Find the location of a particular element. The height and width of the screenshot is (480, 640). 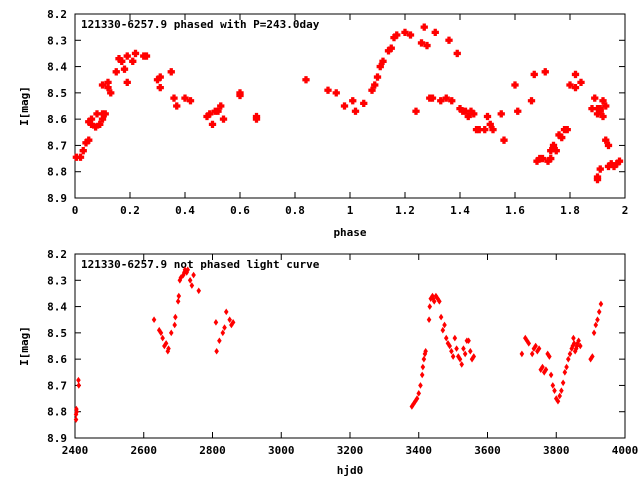

y-tick-label: 8.7 is located at coordinates (57, 145).